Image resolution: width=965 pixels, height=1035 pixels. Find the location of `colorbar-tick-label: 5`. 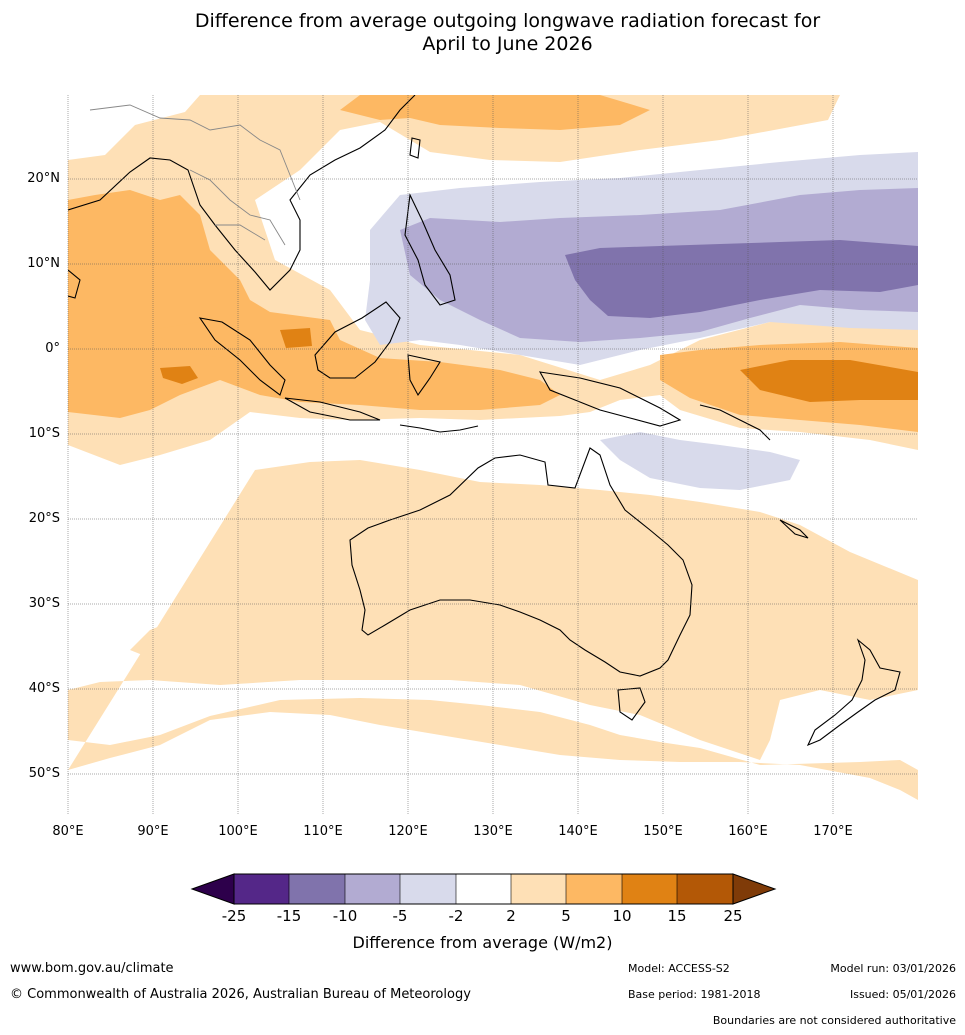

colorbar-tick-label: 5 is located at coordinates (566, 916).